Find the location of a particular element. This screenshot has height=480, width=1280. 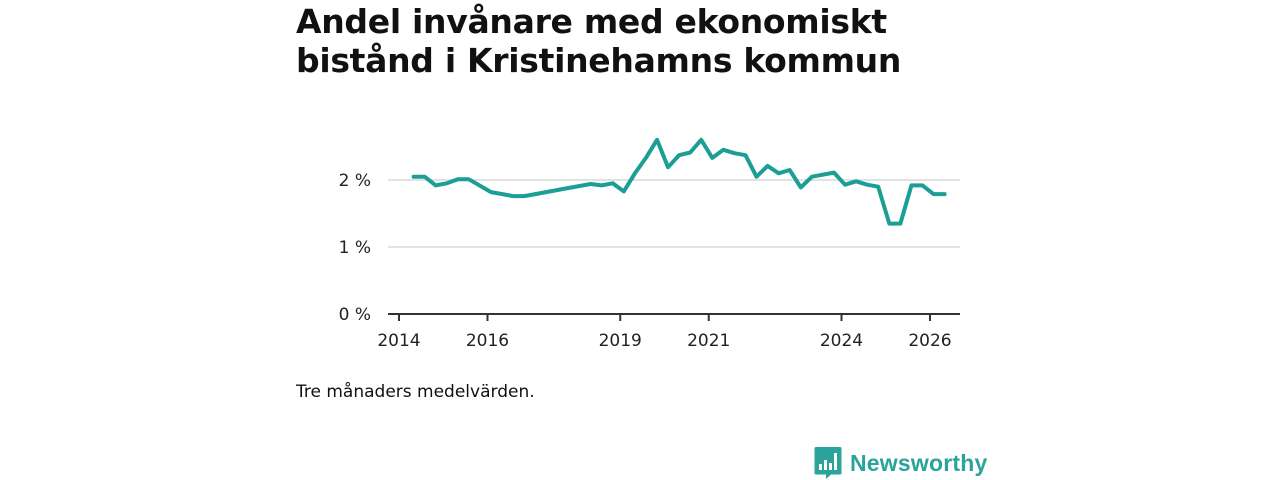

brand-logo: Newsworthy is located at coordinates (900, 463).